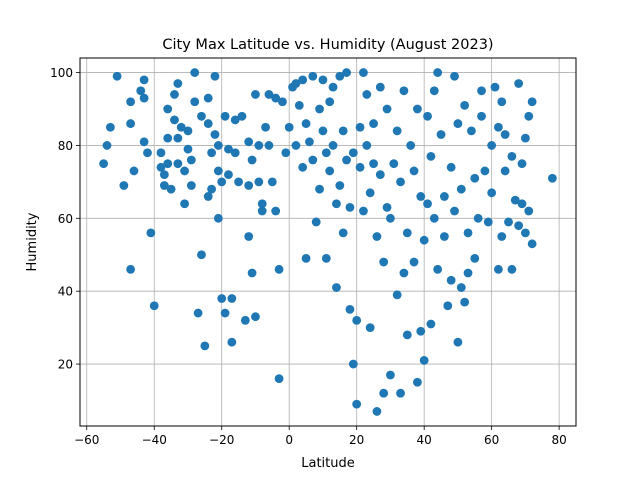 This screenshot has width=640, height=484. What do you see at coordinates (154, 440) in the screenshot?
I see `x-tick-label: −40` at bounding box center [154, 440].